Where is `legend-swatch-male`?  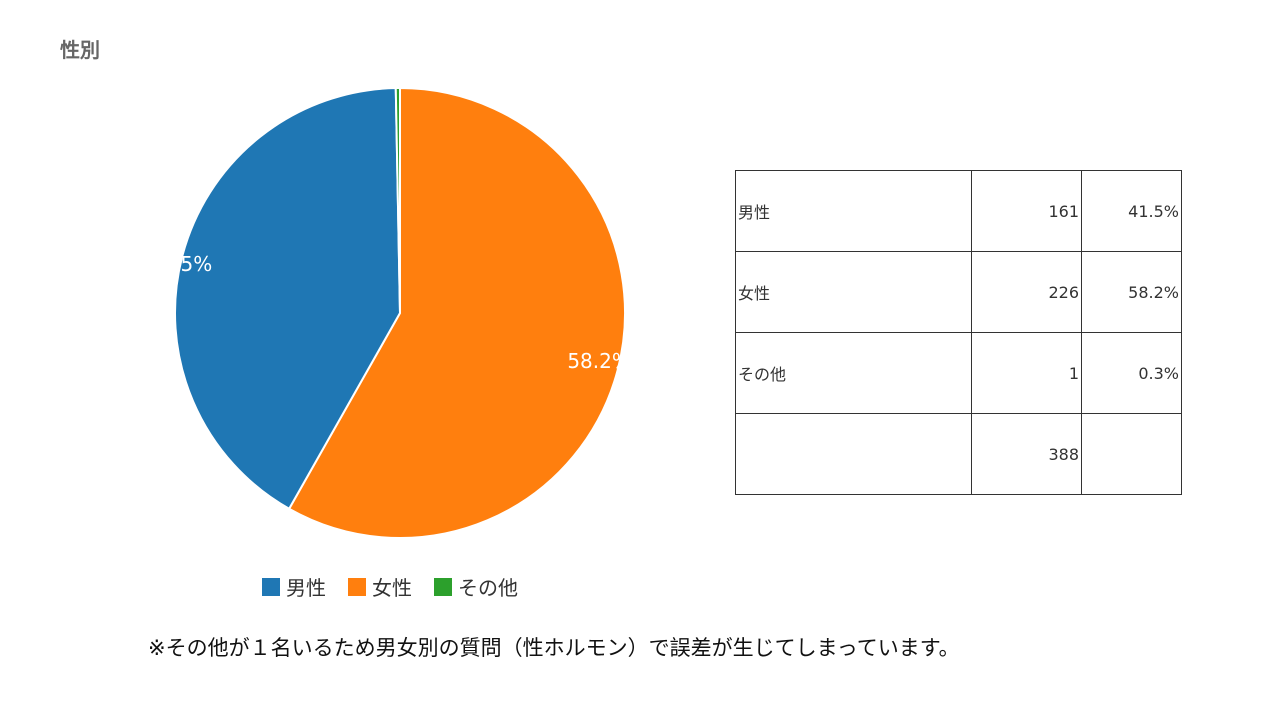
legend-swatch-male is located at coordinates (271, 586).